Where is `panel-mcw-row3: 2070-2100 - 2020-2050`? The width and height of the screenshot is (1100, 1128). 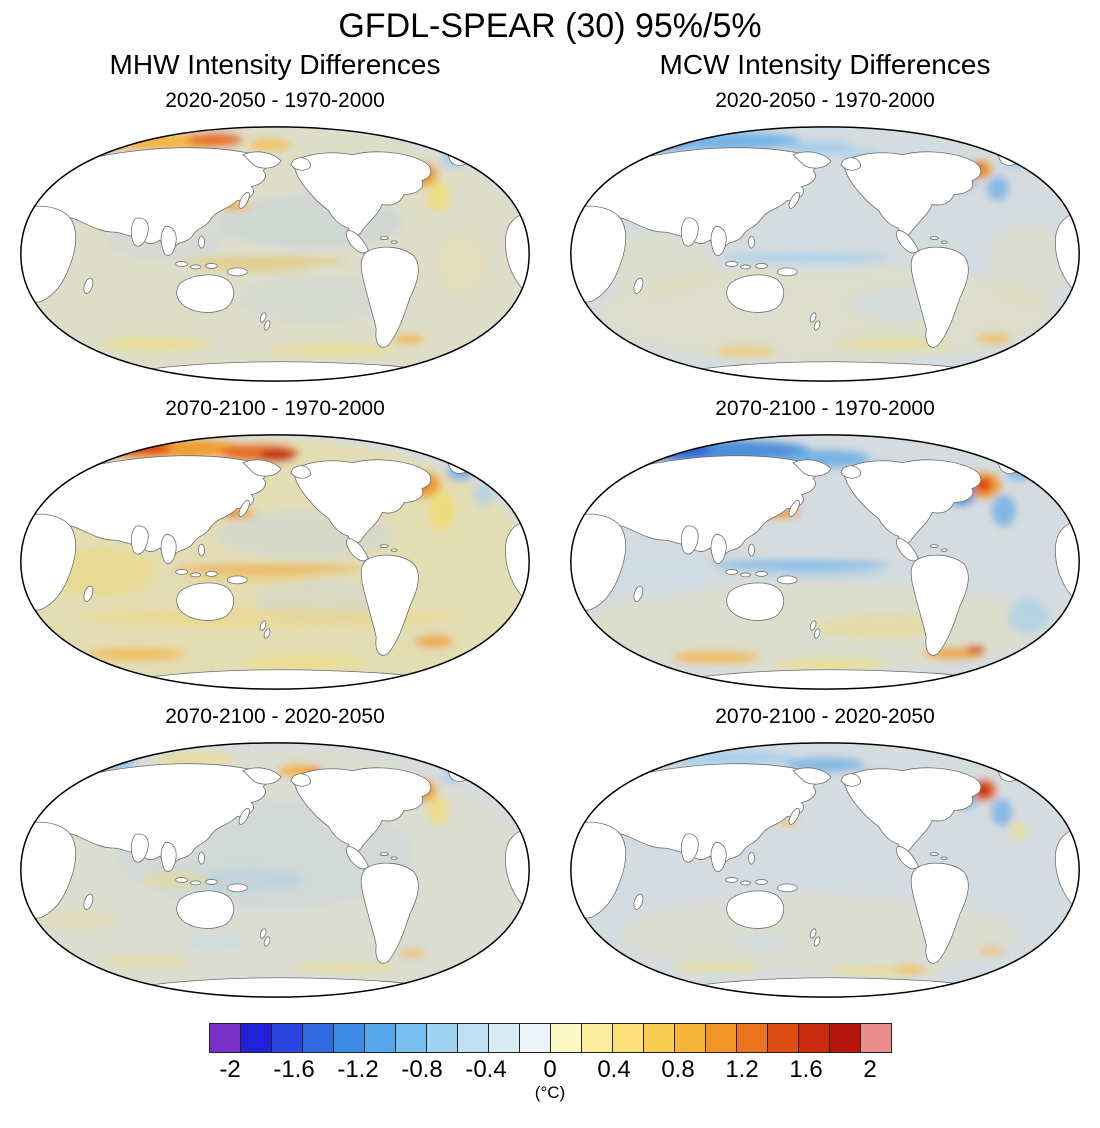
panel-mcw-row3: 2070-2100 - 2020-2050 is located at coordinates (825, 857).